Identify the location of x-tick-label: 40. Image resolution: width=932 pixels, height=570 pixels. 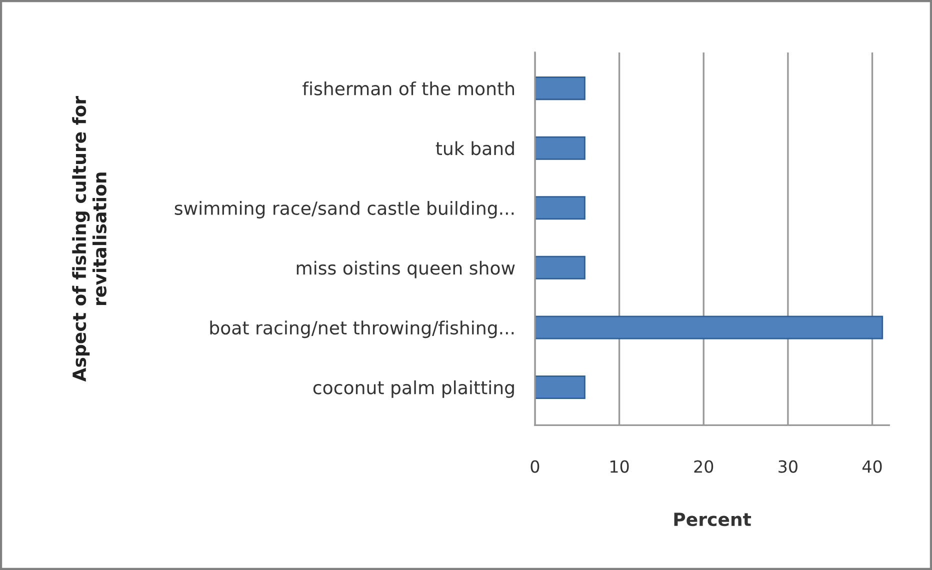
(872, 466).